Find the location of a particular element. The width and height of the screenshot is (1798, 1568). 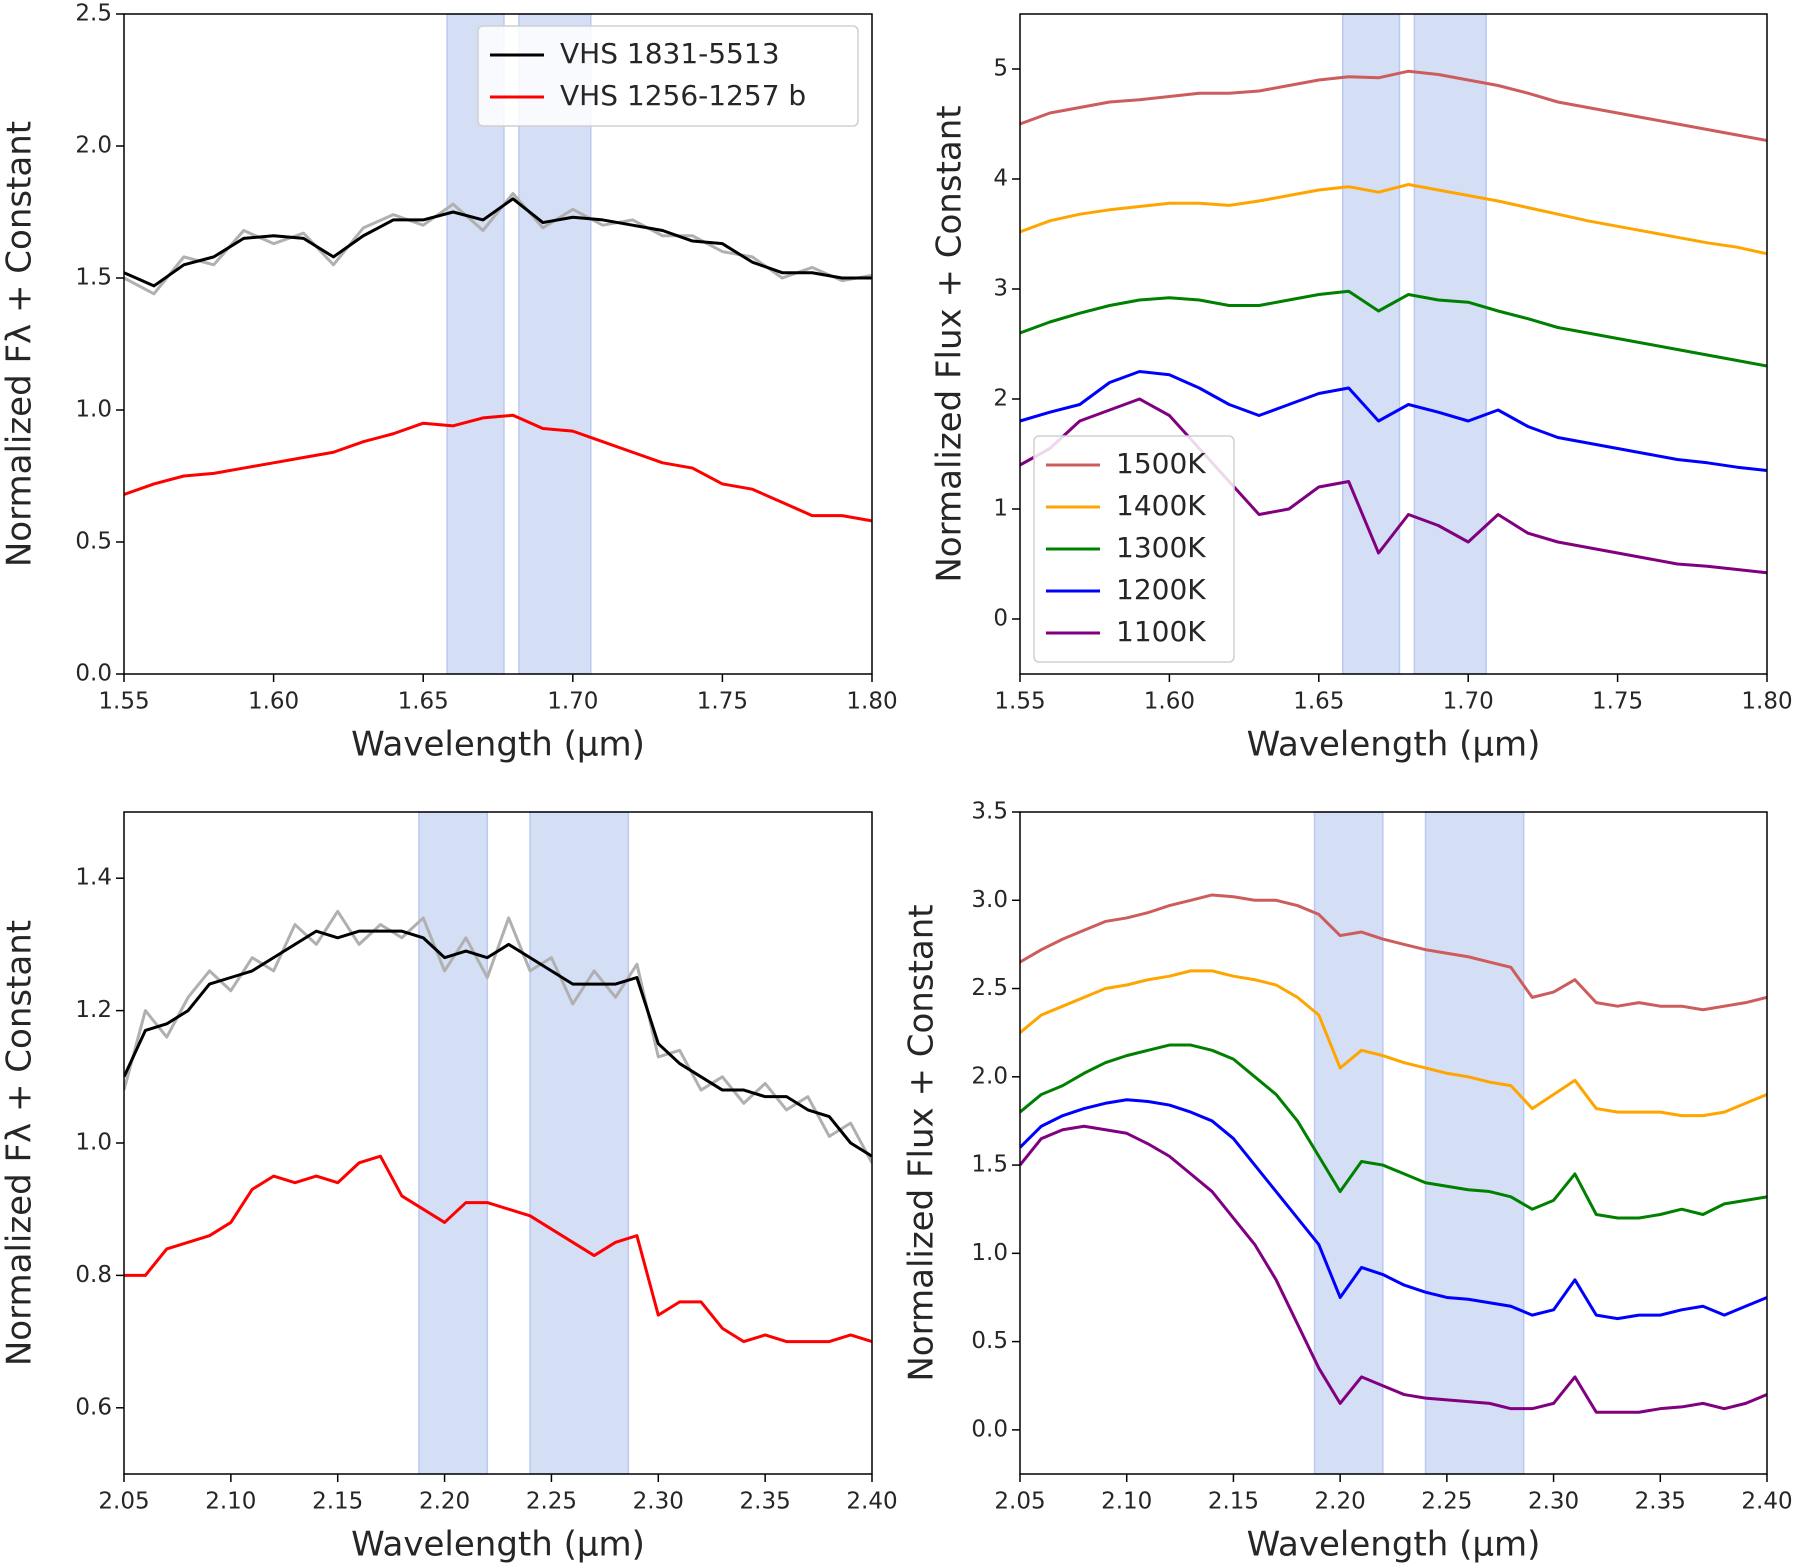

y-tick-label: 0 is located at coordinates (1000, 619).